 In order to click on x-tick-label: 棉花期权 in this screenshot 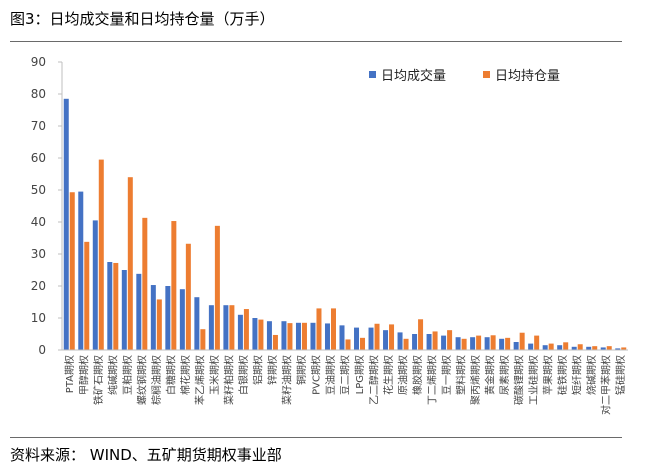, I will do `click(185, 375)`.